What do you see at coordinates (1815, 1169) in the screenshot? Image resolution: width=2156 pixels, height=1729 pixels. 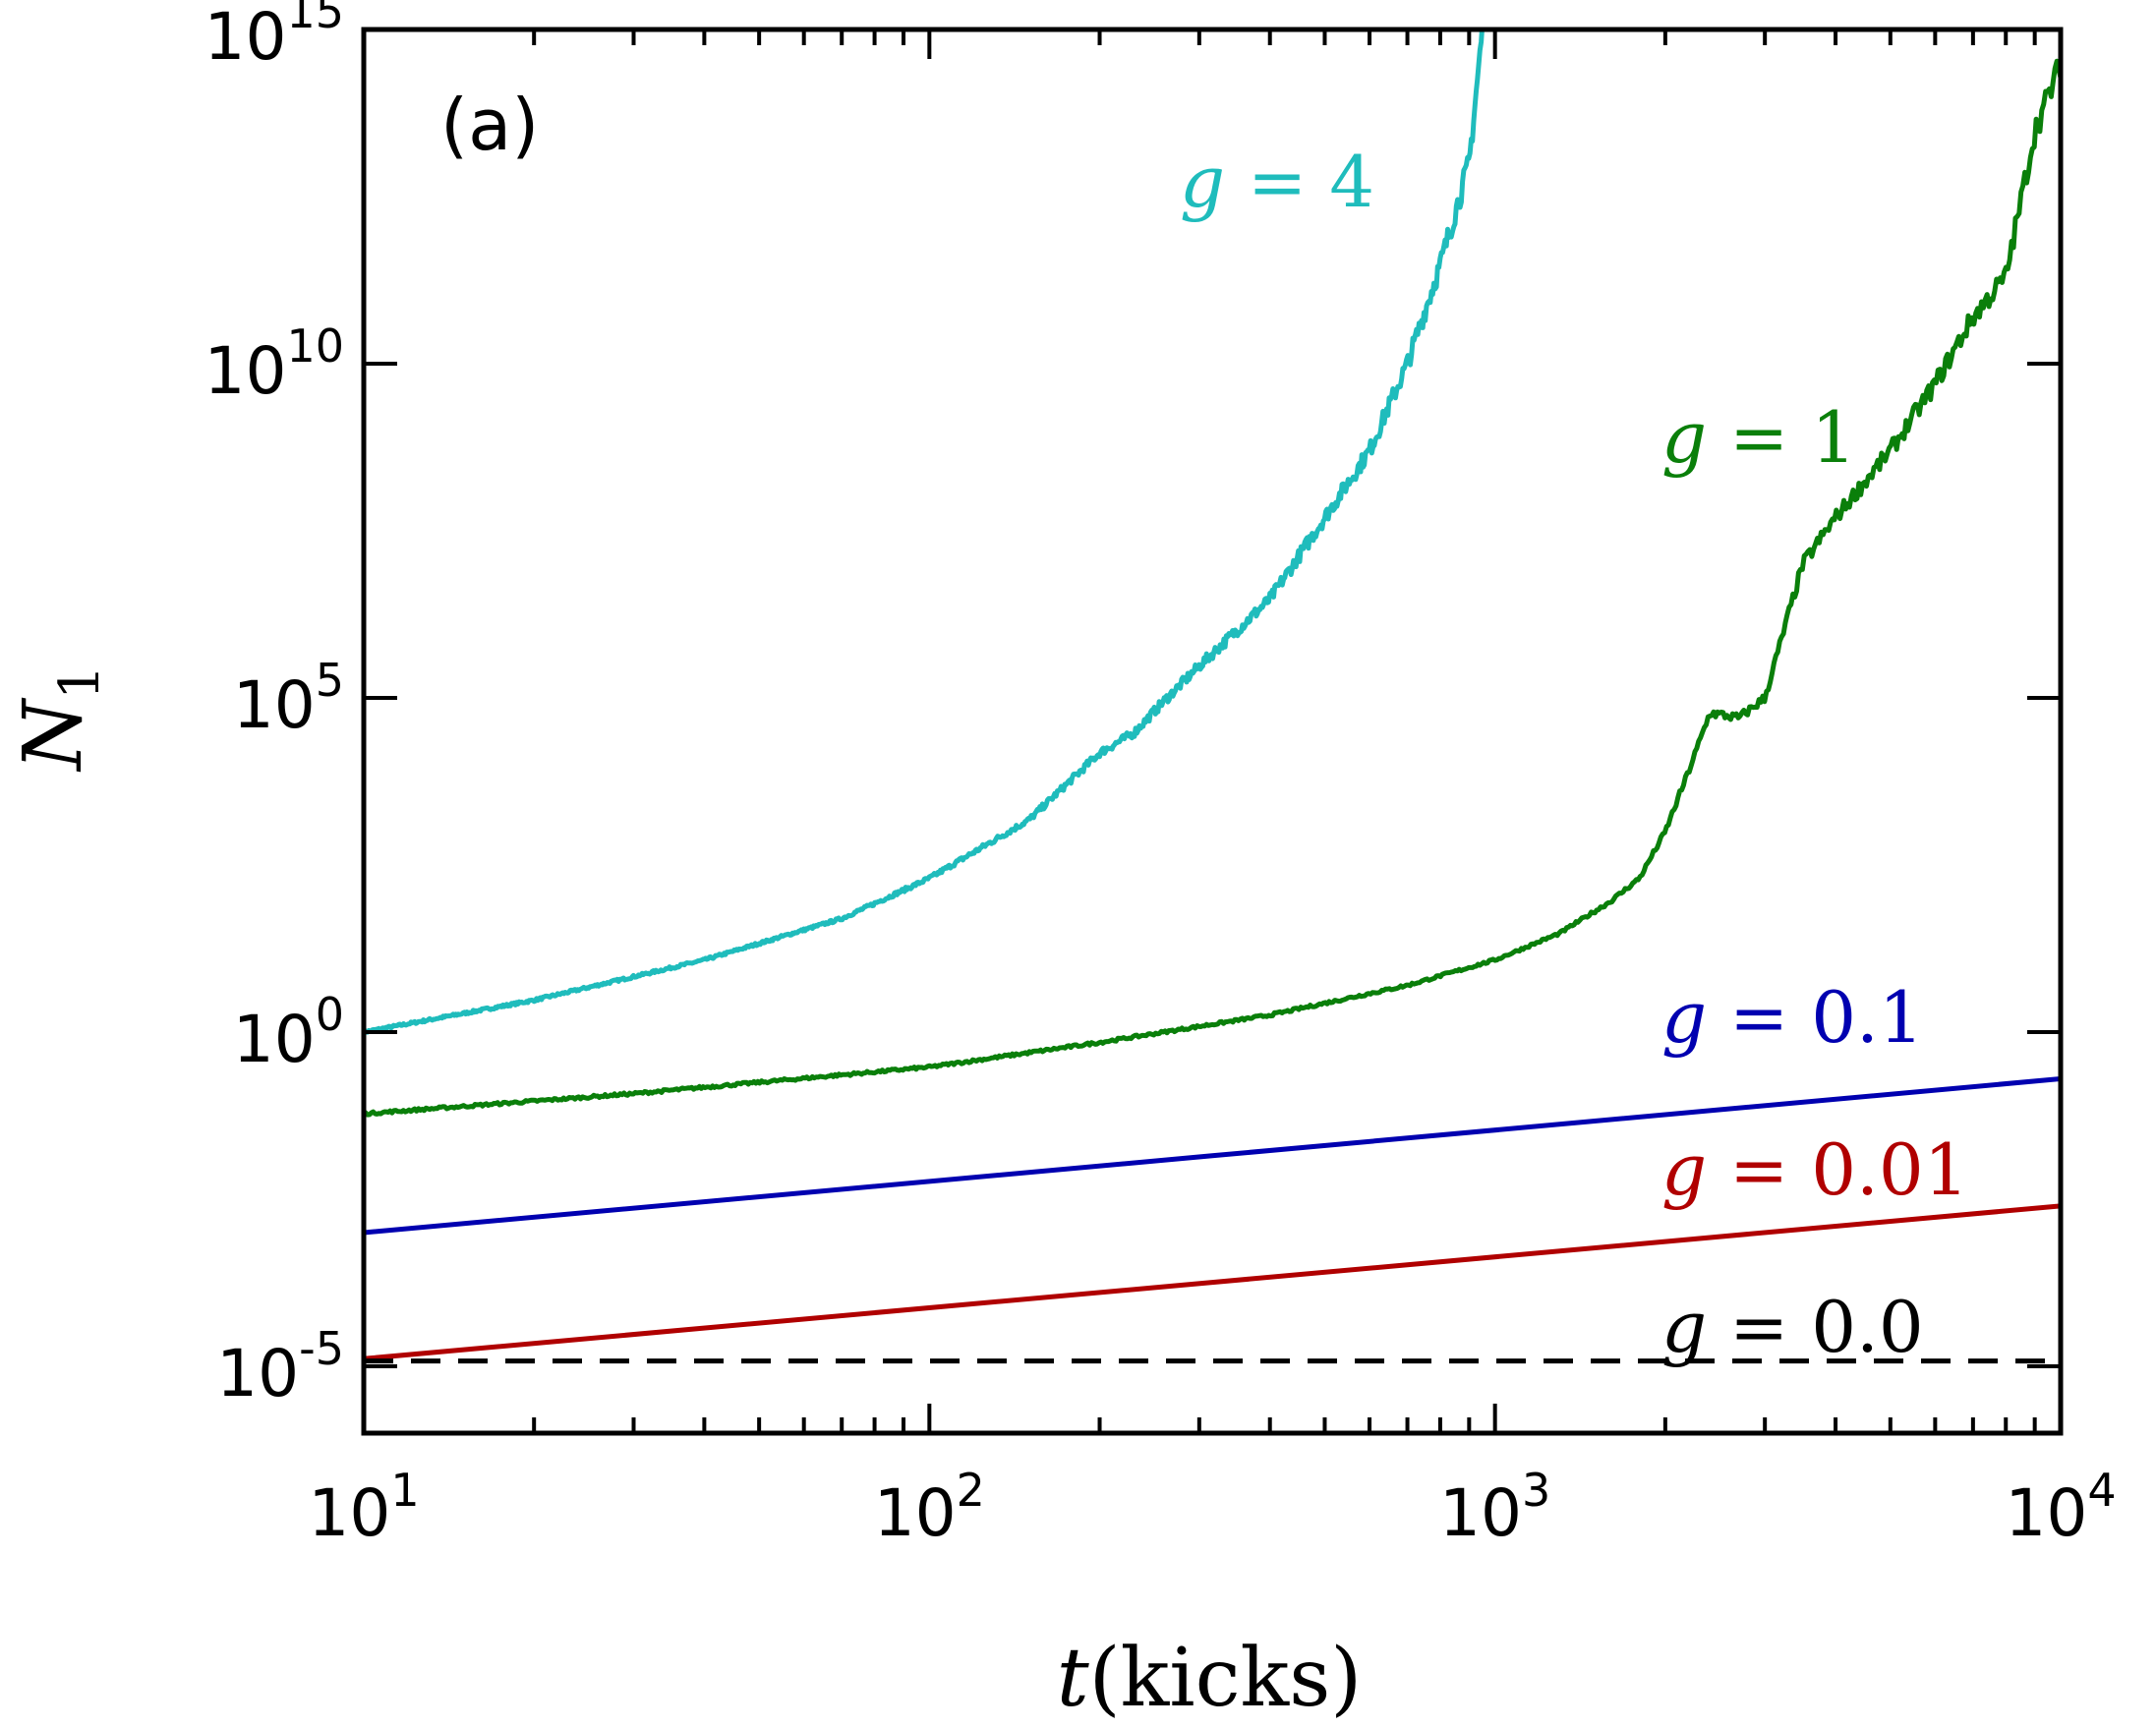 I see `series-label-g-0-01: g = 0.01` at bounding box center [1815, 1169].